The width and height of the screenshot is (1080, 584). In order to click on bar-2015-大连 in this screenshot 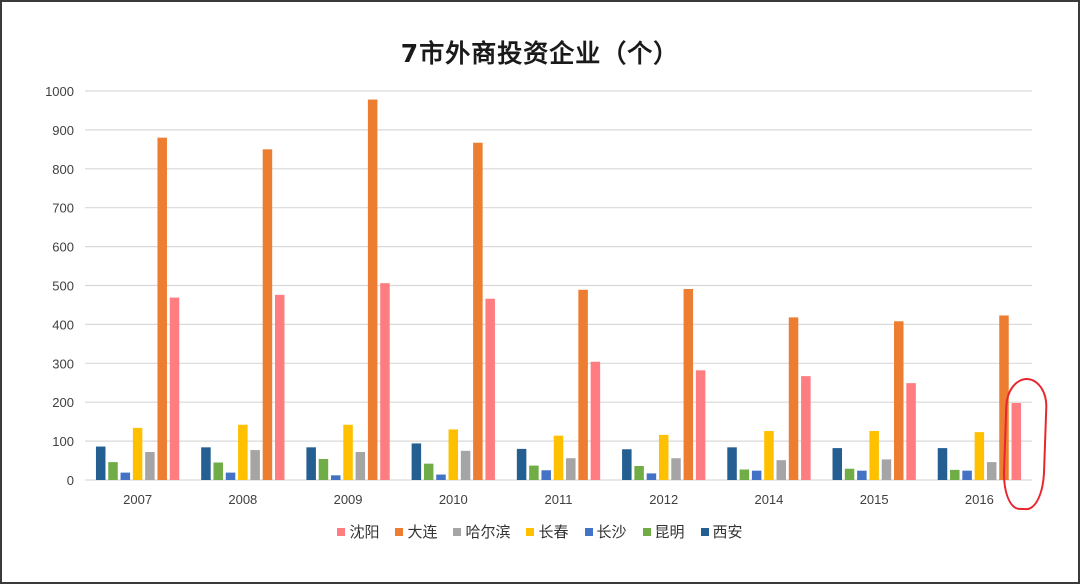, I will do `click(899, 400)`.